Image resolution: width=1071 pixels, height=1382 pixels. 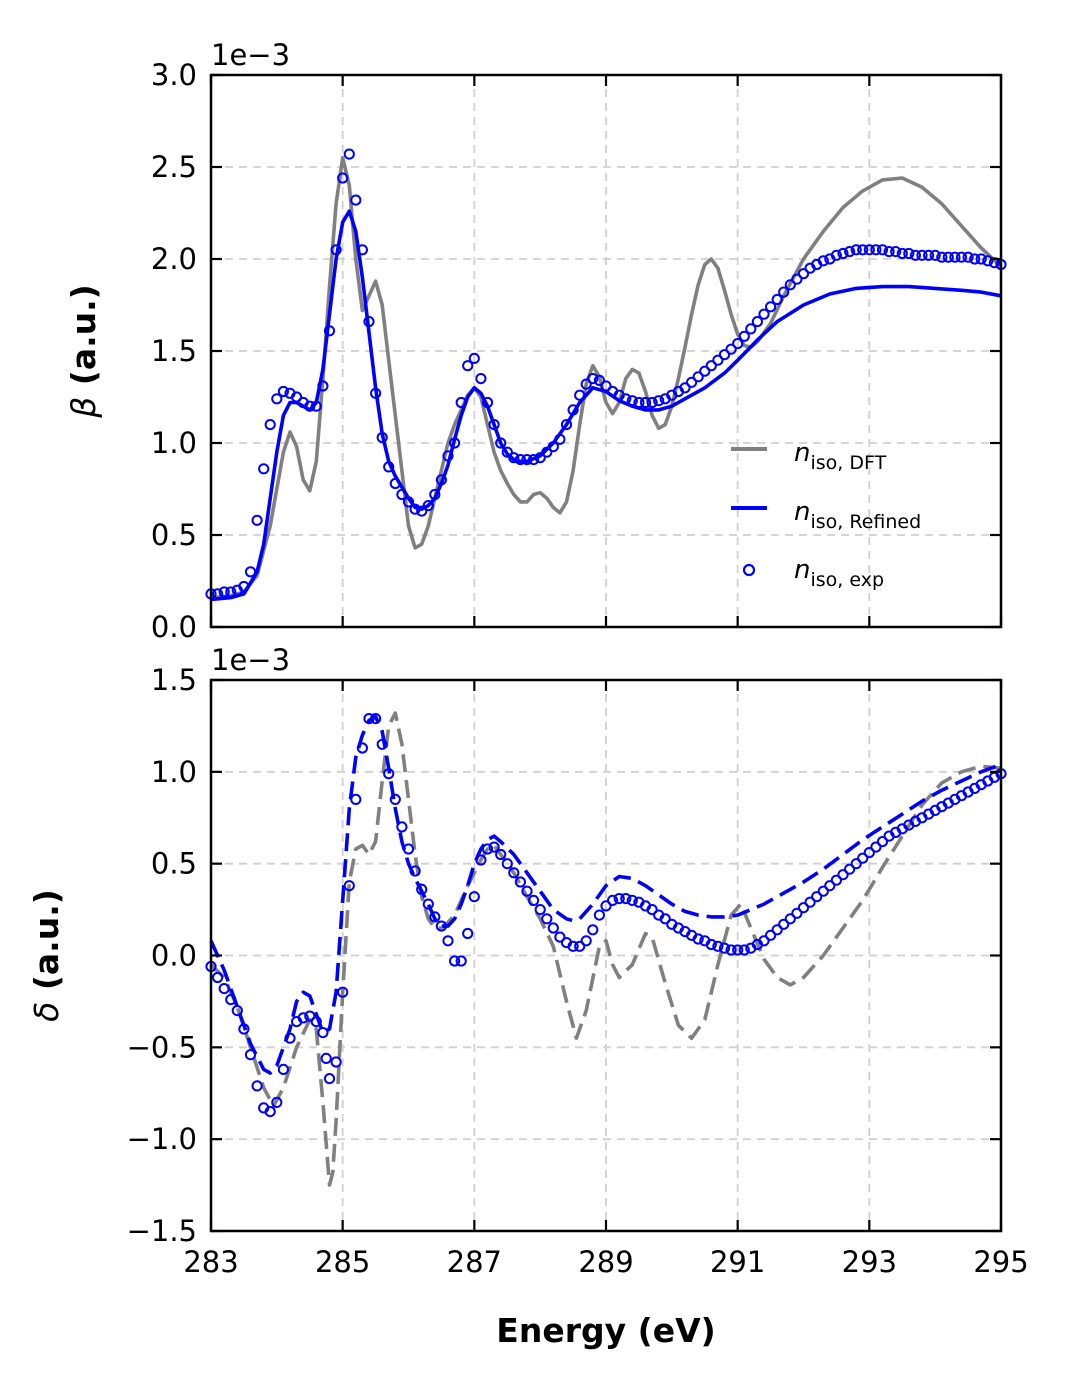 What do you see at coordinates (83, 351) in the screenshot?
I see `beta-y-axis-label: β (a.u.)` at bounding box center [83, 351].